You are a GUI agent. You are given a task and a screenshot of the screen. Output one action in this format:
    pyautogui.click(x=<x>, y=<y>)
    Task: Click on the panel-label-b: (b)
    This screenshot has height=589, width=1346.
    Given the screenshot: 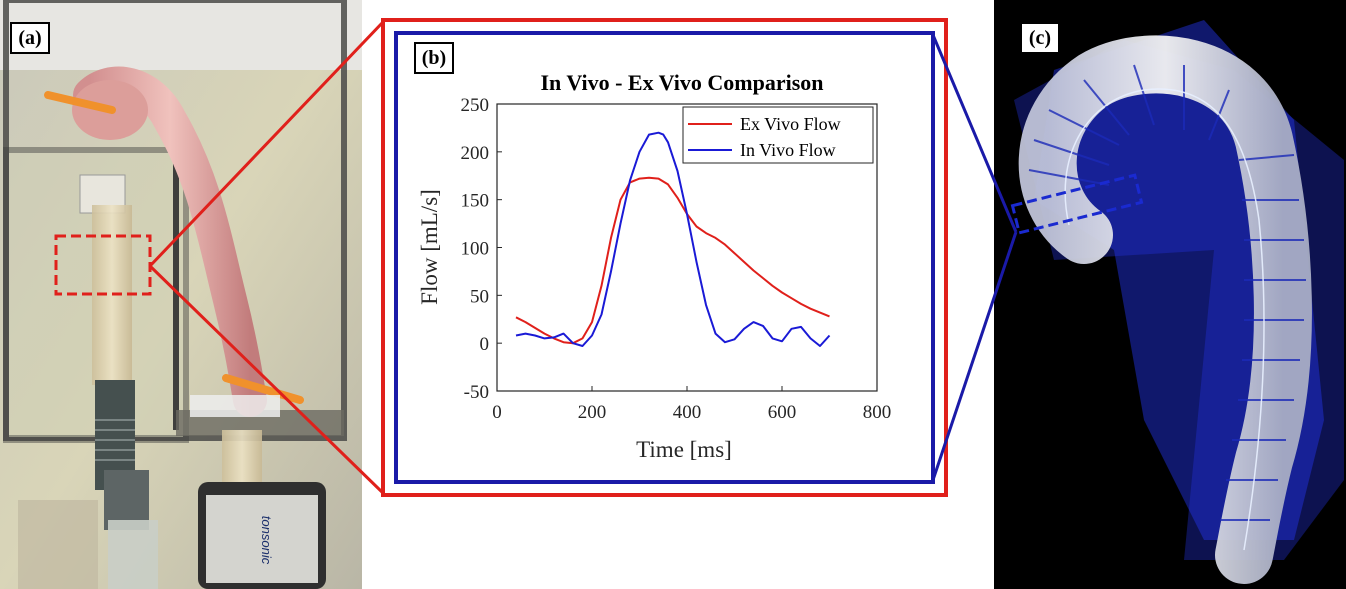 What is the action you would take?
    pyautogui.click(x=434, y=58)
    